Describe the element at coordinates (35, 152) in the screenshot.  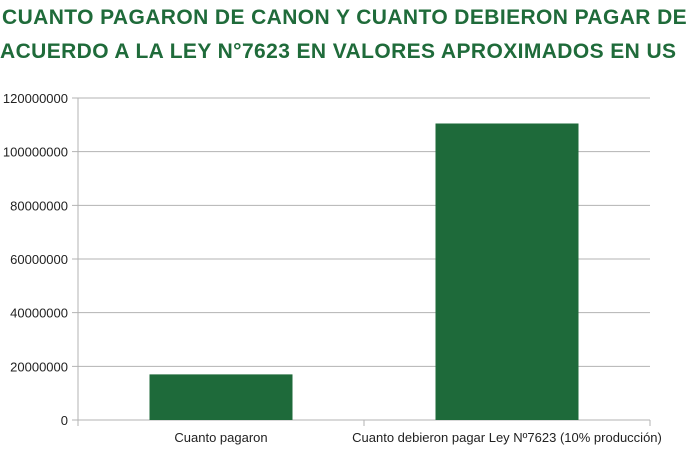
I see `y-tick-label: 100000000` at that location.